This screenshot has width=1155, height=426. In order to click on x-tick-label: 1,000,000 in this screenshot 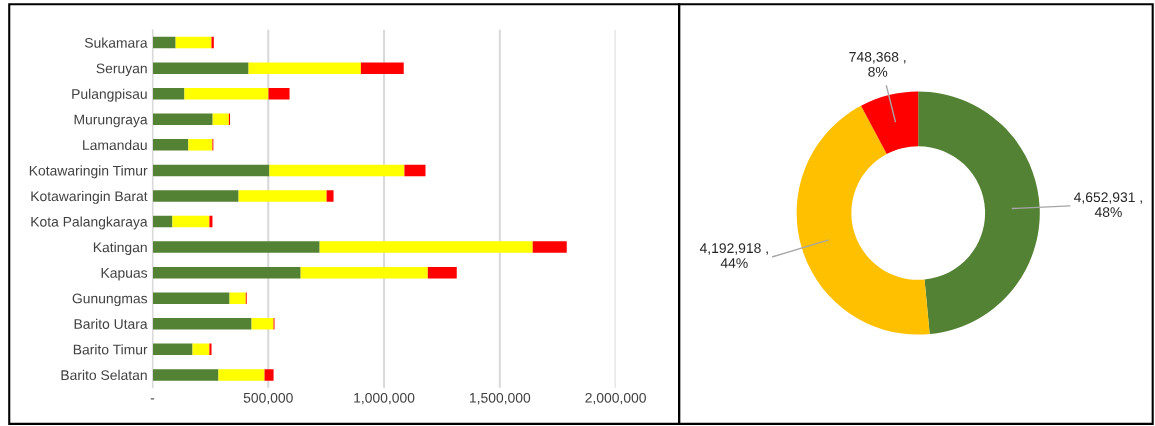, I will do `click(384, 398)`.